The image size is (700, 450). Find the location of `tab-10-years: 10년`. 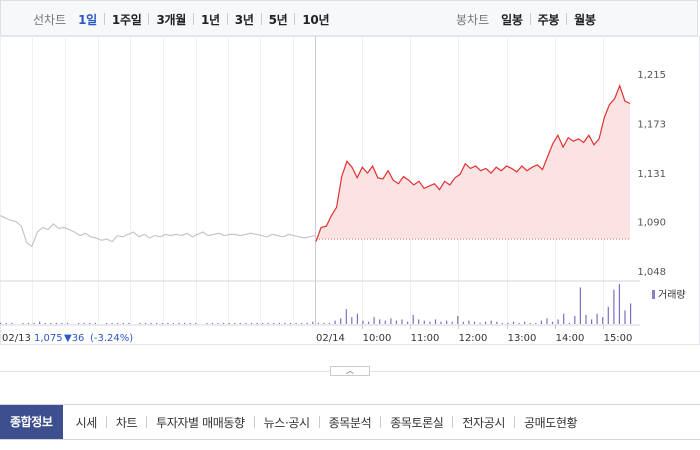

tab-10-years: 10년 is located at coordinates (316, 19).